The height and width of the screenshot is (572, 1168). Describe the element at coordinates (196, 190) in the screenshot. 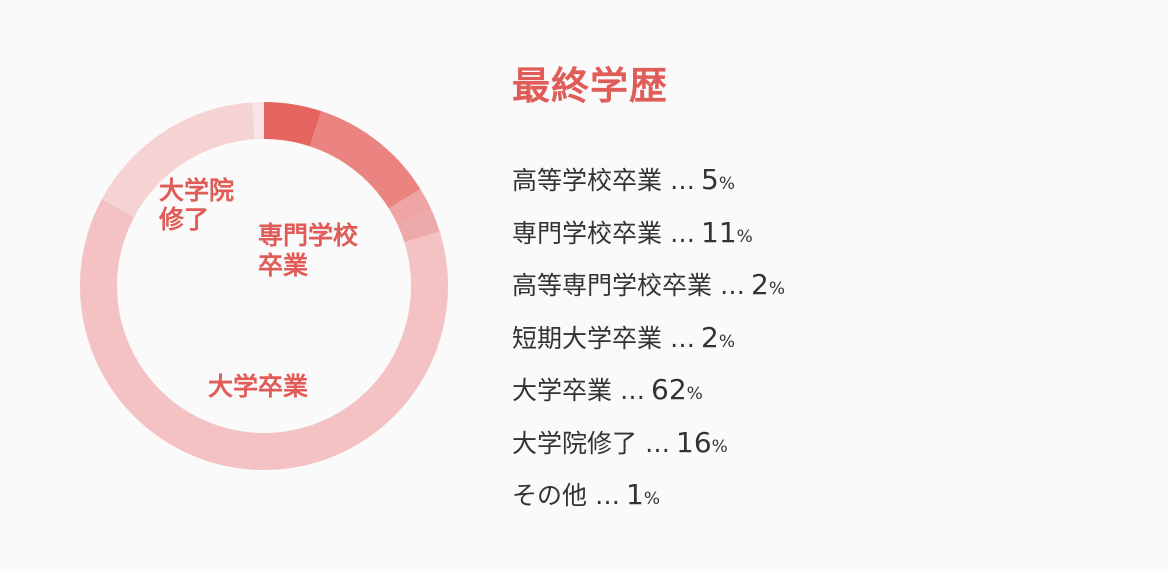

I see `inner-label-line: 大学院` at that location.